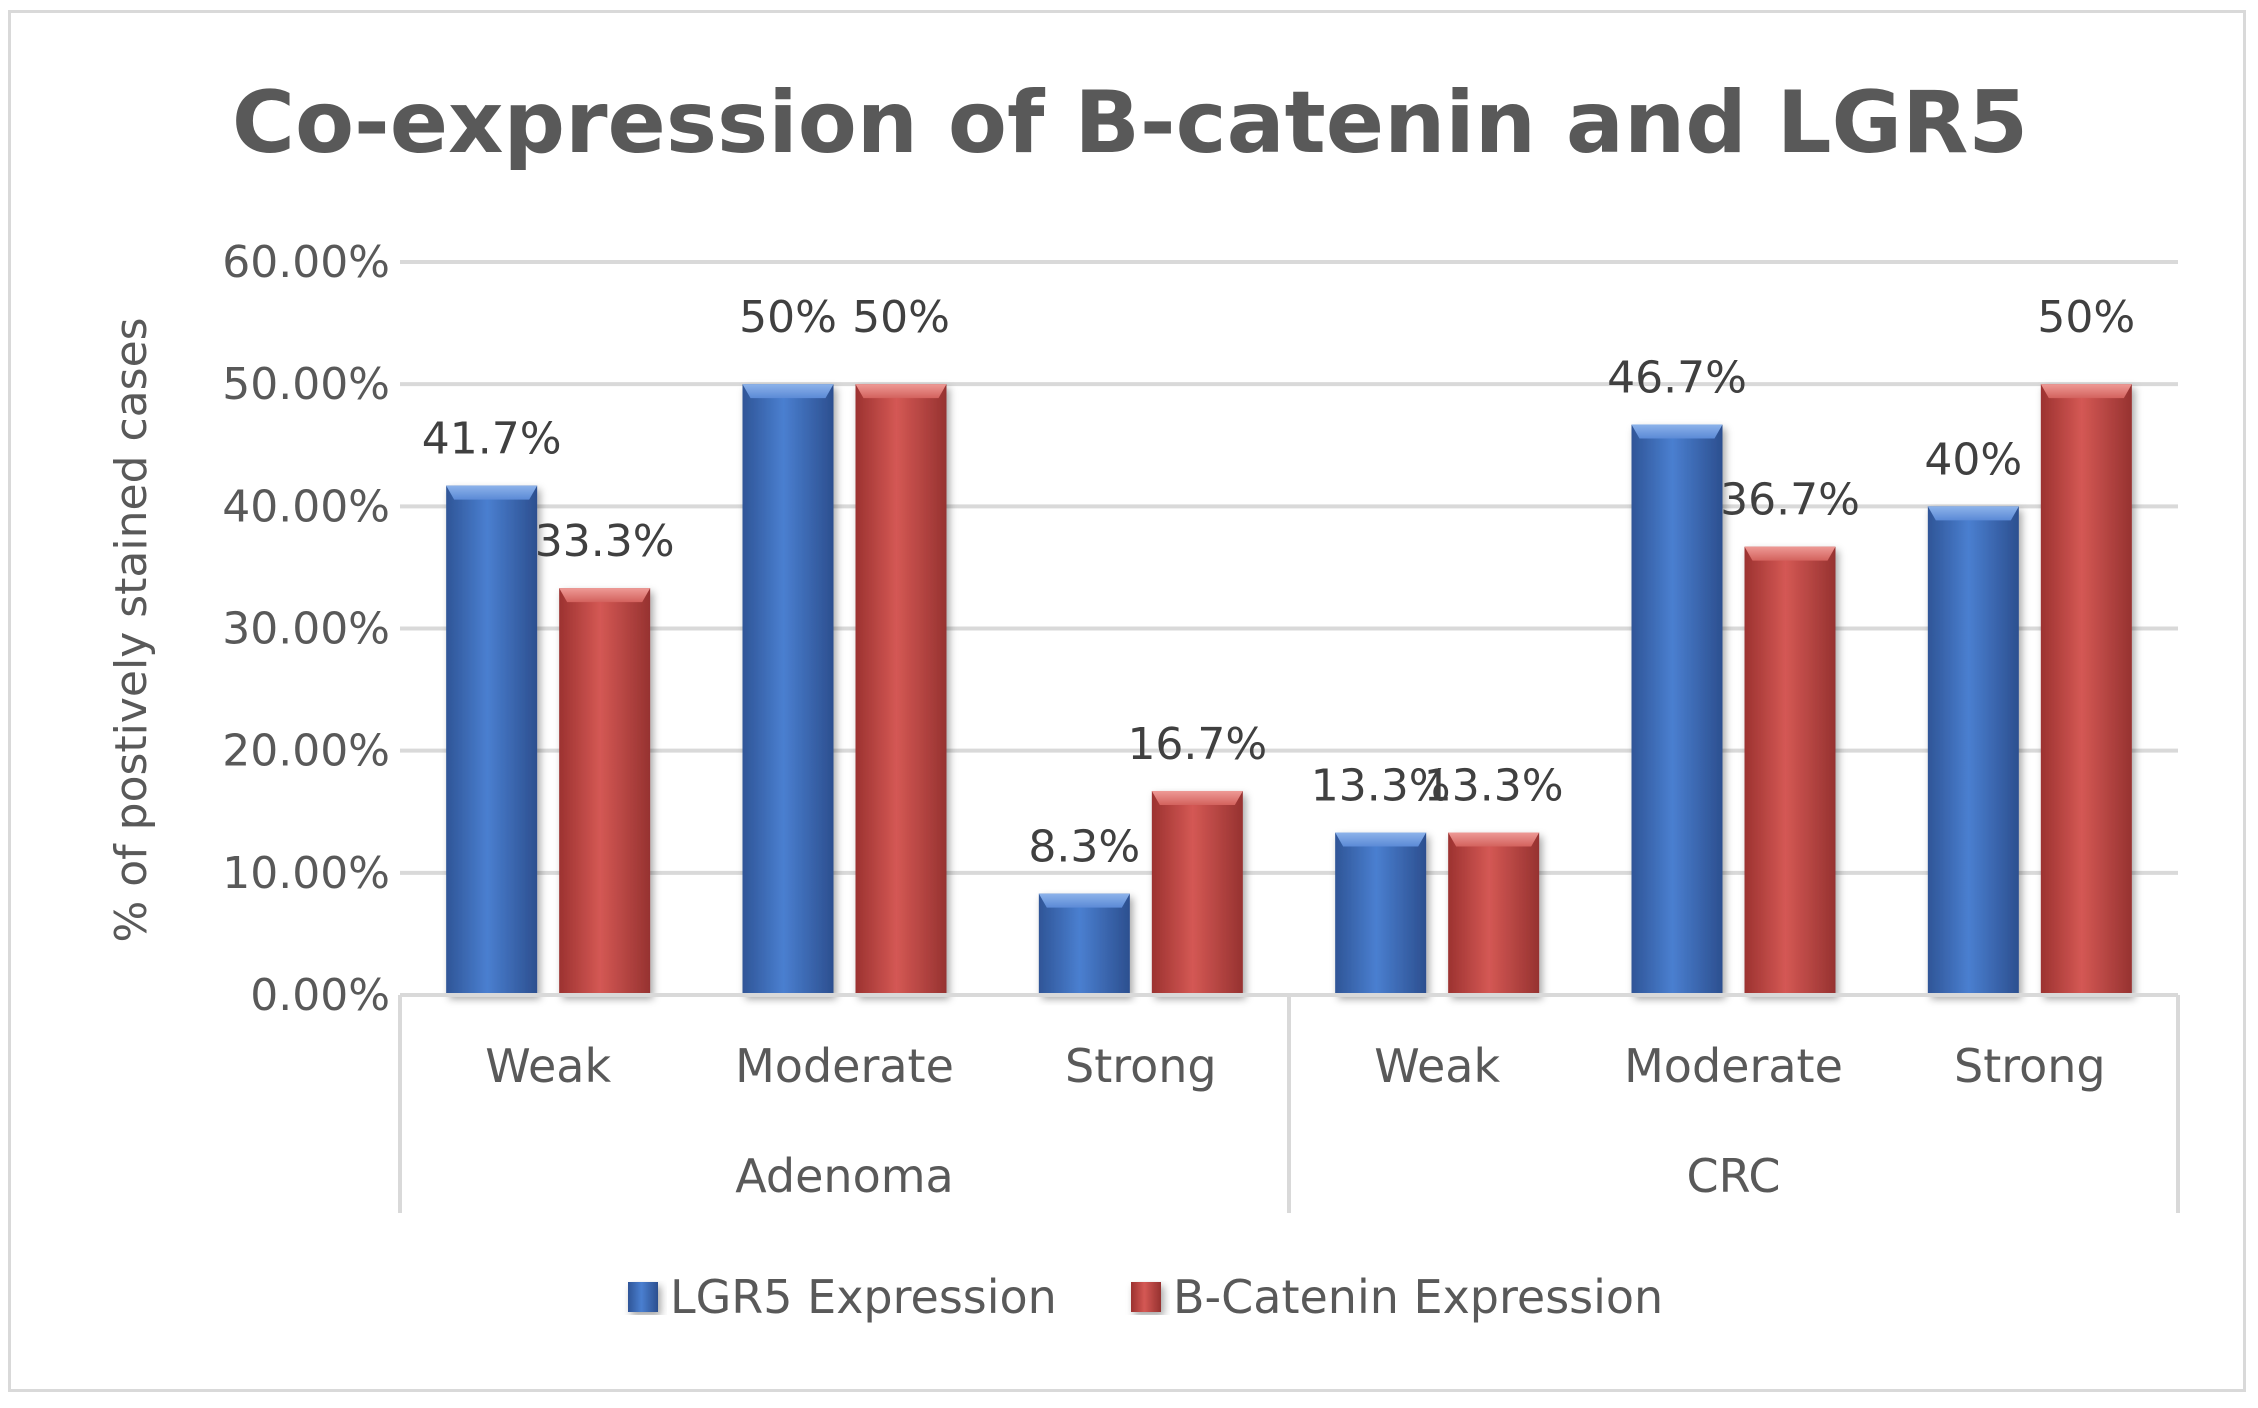 This screenshot has height=1408, width=2258. Describe the element at coordinates (1084, 847) in the screenshot. I see `data-label: 8.3%` at that location.